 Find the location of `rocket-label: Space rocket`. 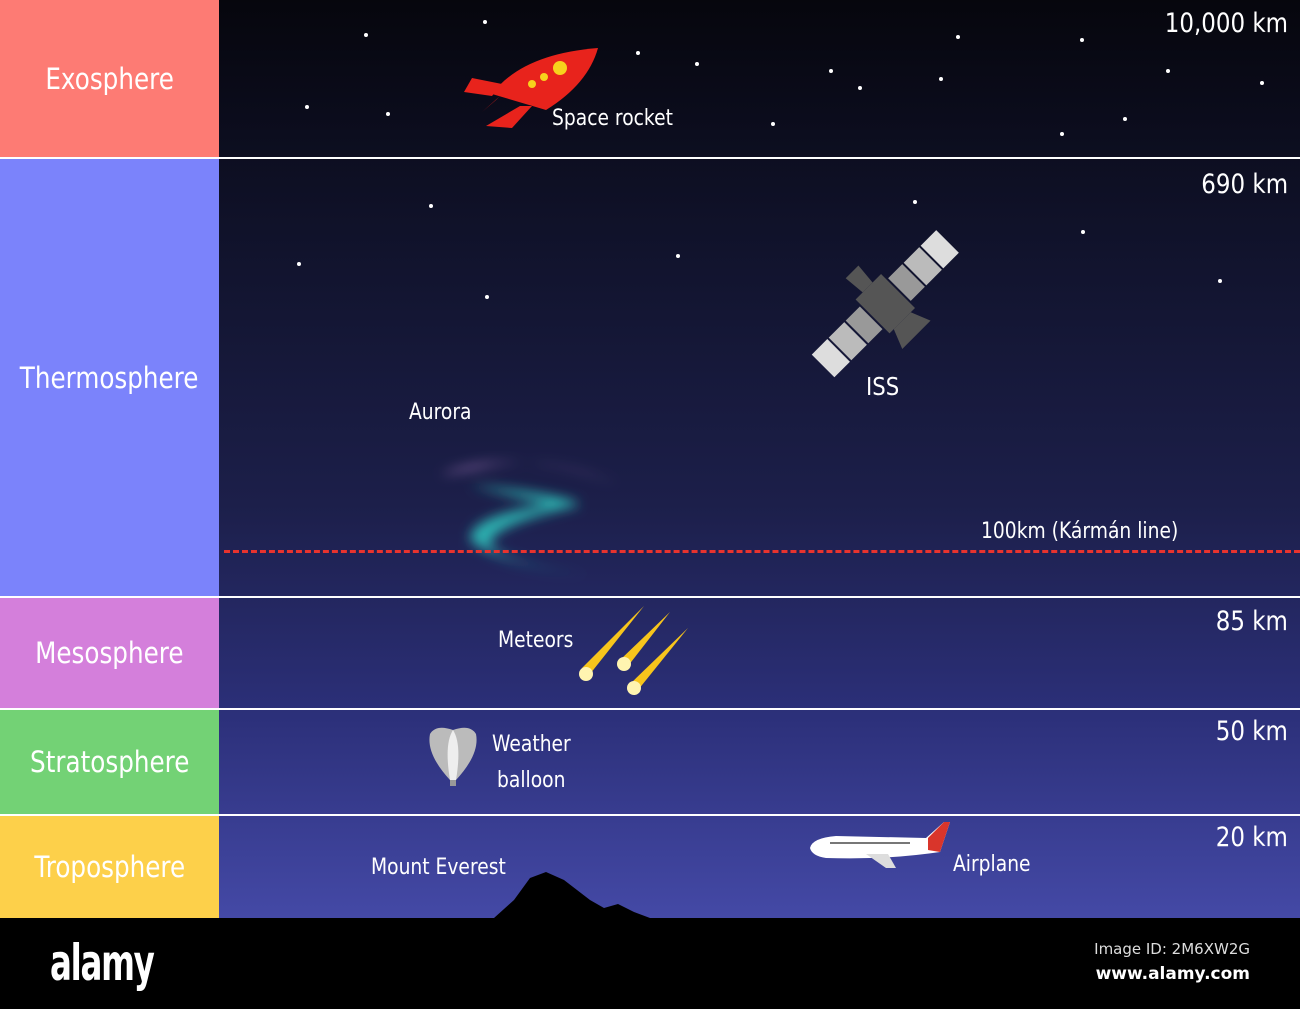

rocket-label: Space rocket is located at coordinates (612, 118).